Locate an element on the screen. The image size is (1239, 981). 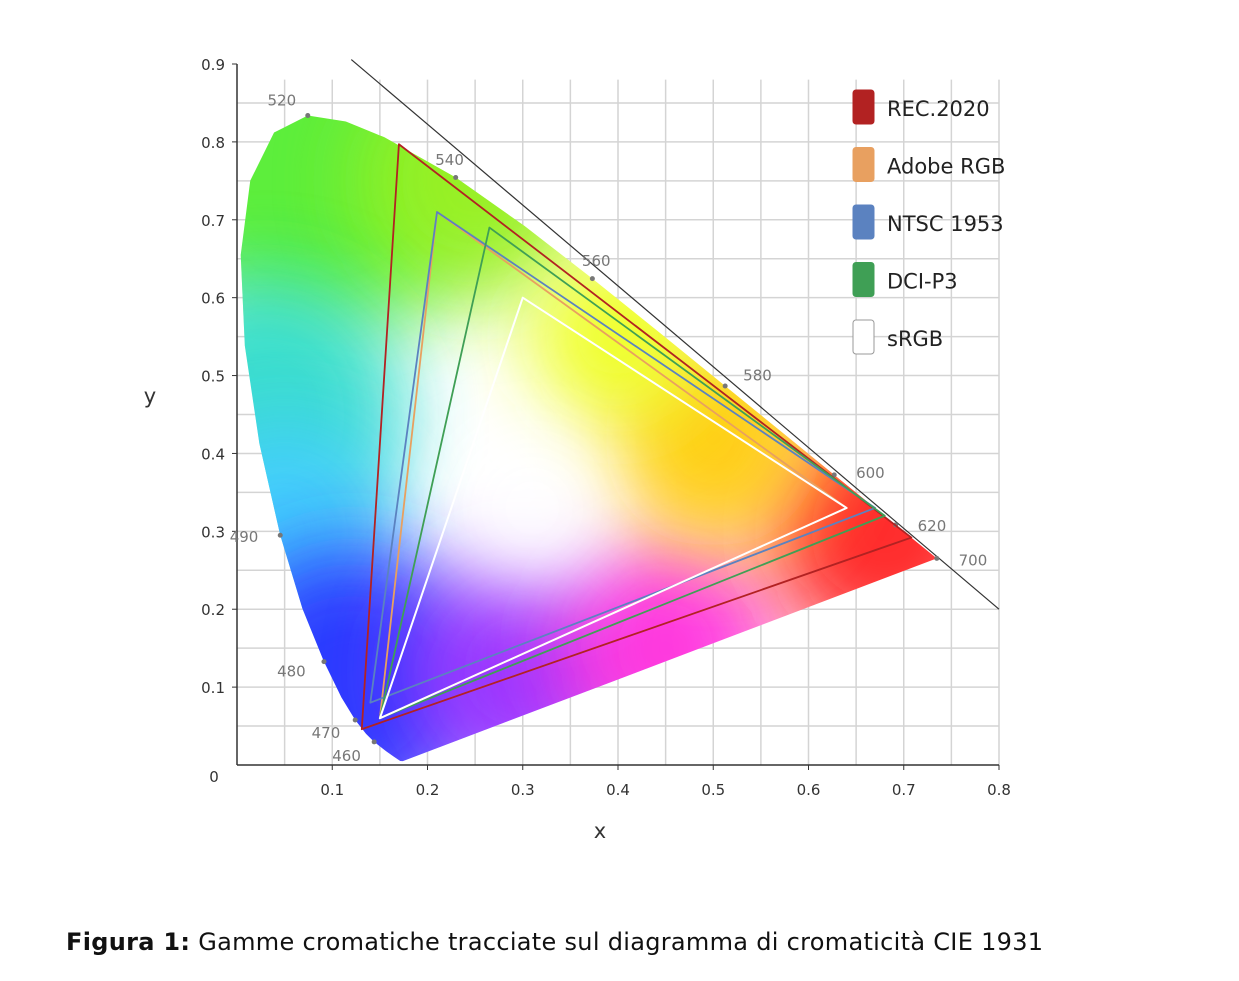
y-tick-label: 0.1 is located at coordinates (213, 688).